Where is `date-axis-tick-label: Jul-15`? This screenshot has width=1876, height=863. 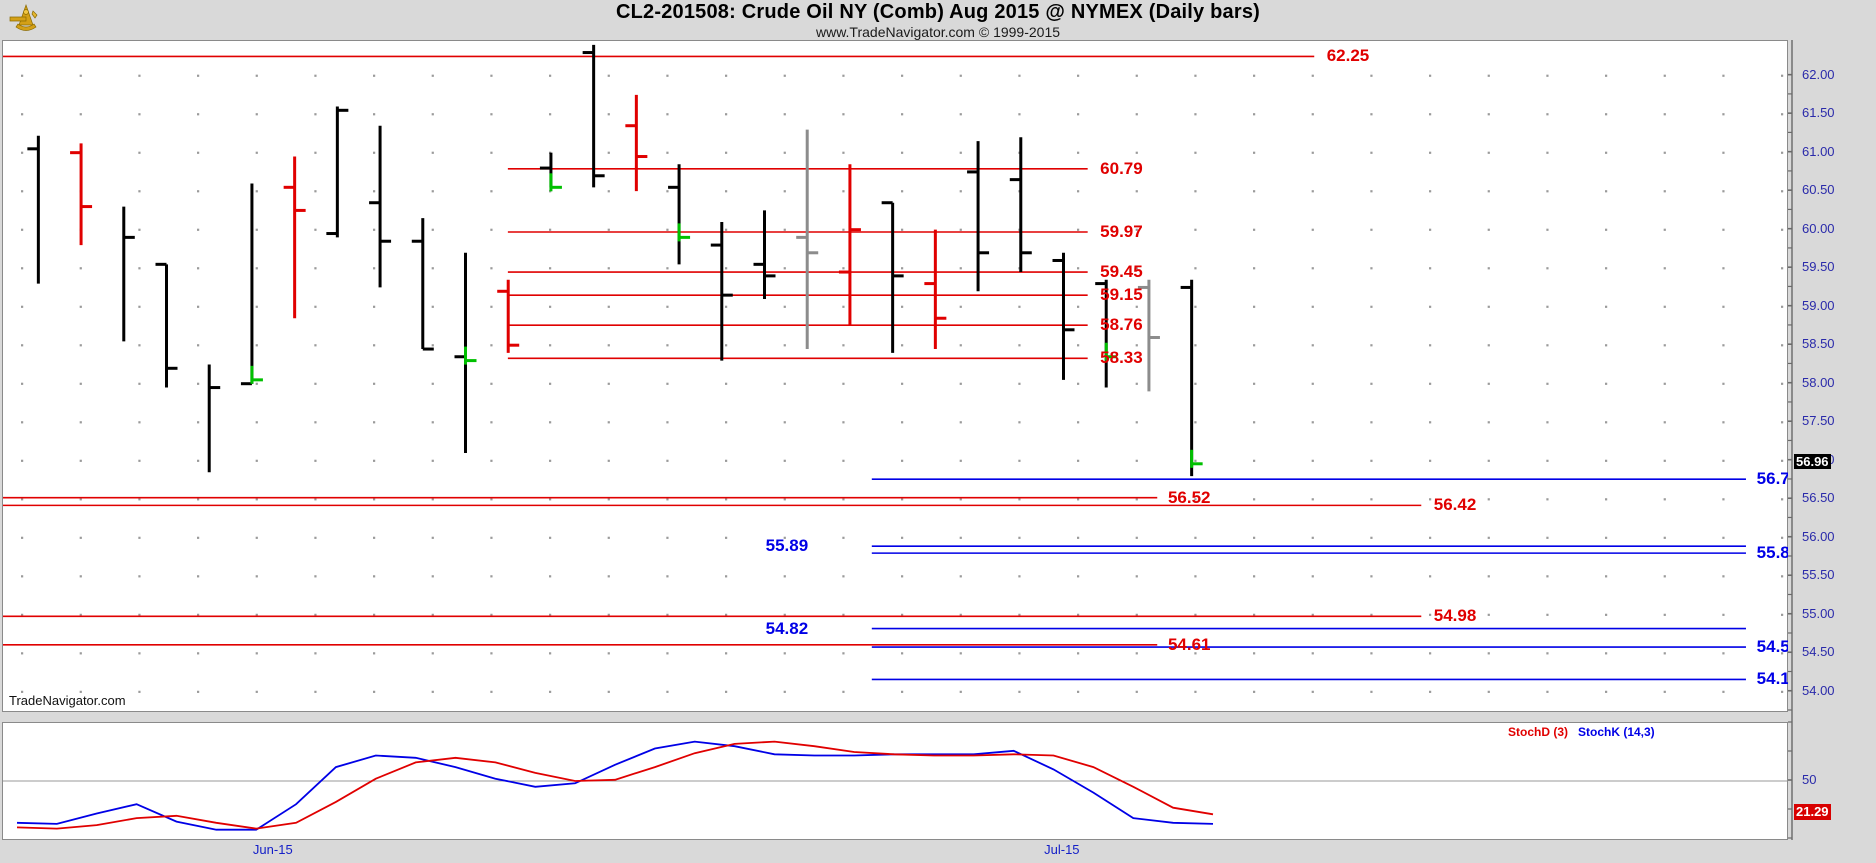 date-axis-tick-label: Jul-15 is located at coordinates (1062, 849).